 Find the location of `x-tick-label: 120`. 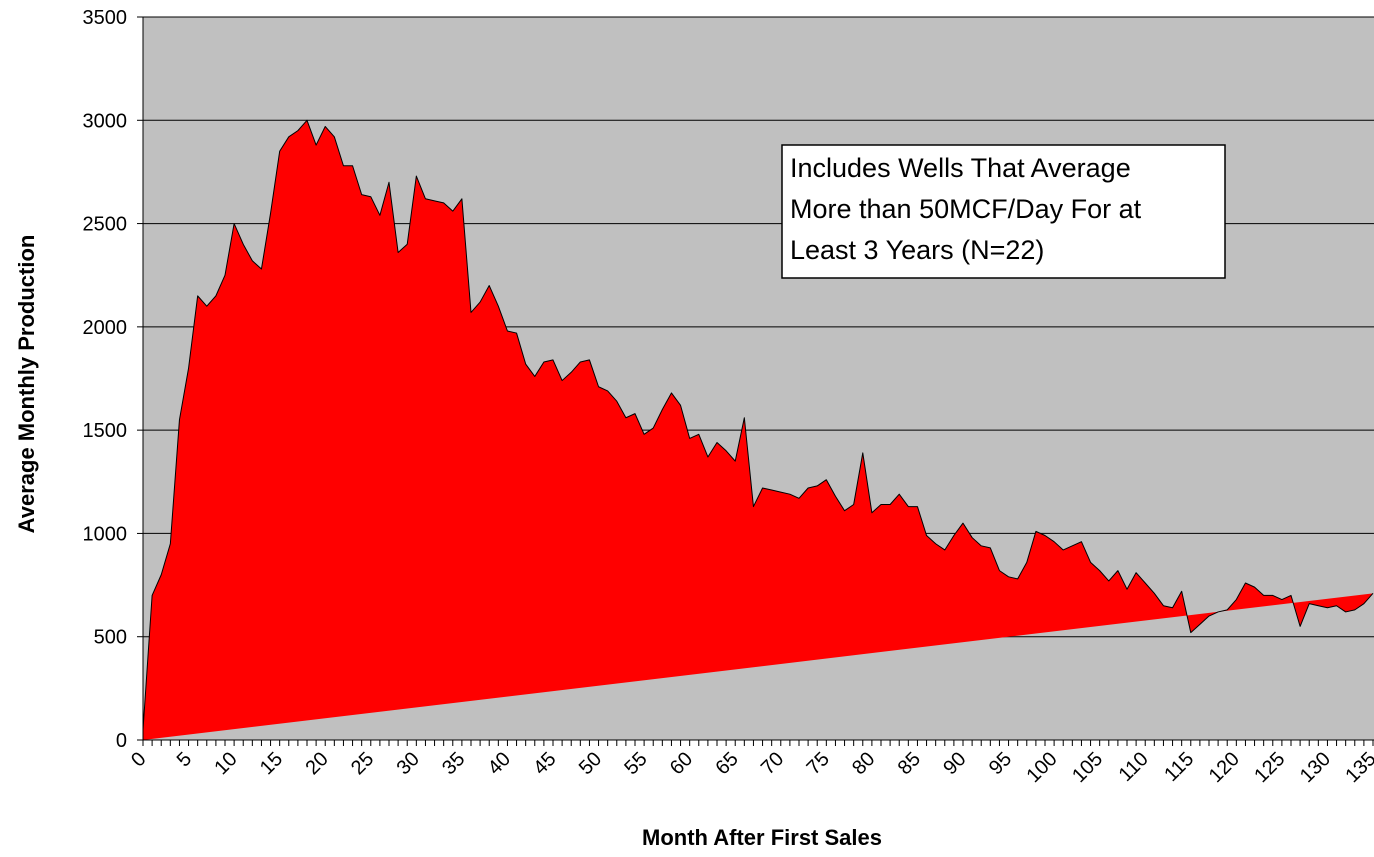

x-tick-label: 120 is located at coordinates (1224, 767).